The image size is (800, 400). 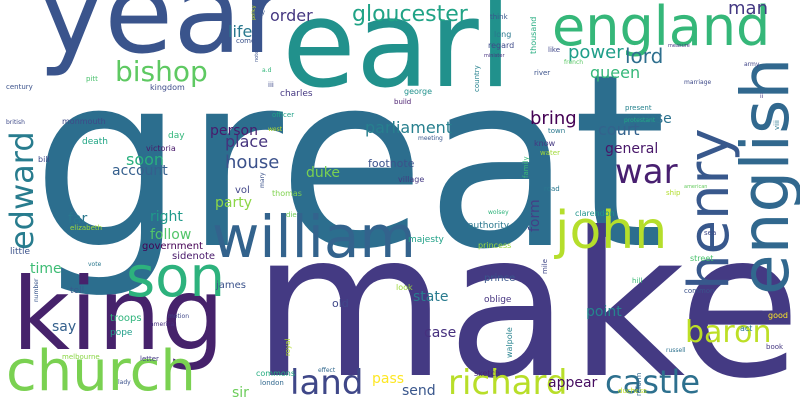 I want to click on word-tell: tell, so click(x=77, y=291).